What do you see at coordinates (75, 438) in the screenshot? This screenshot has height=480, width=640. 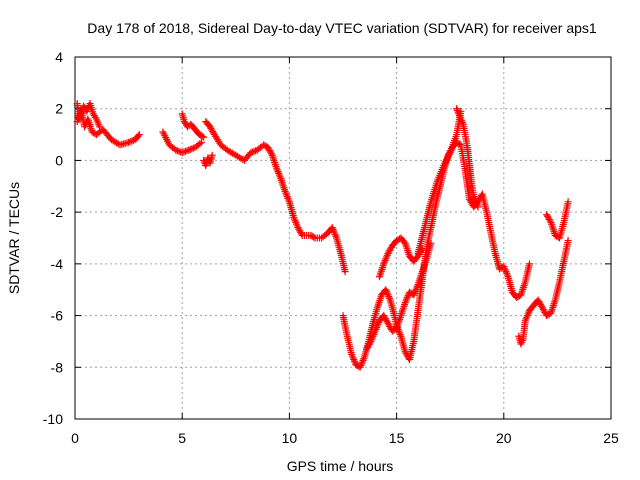 I see `x-tick-label: 0` at bounding box center [75, 438].